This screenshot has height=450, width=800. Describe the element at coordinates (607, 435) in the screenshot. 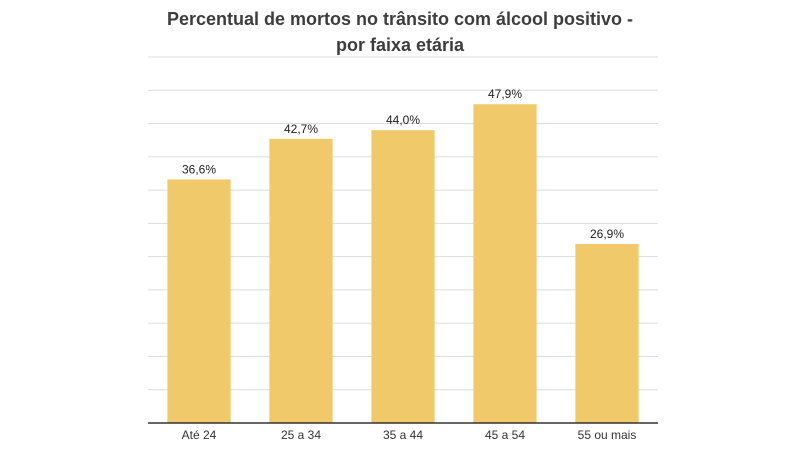

I see `x-tick-label: 55 ou mais` at that location.